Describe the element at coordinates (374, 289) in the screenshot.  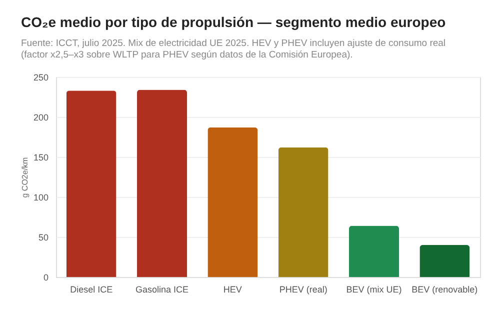
I see `x-tick-label: BEV (mix UE)` at that location.